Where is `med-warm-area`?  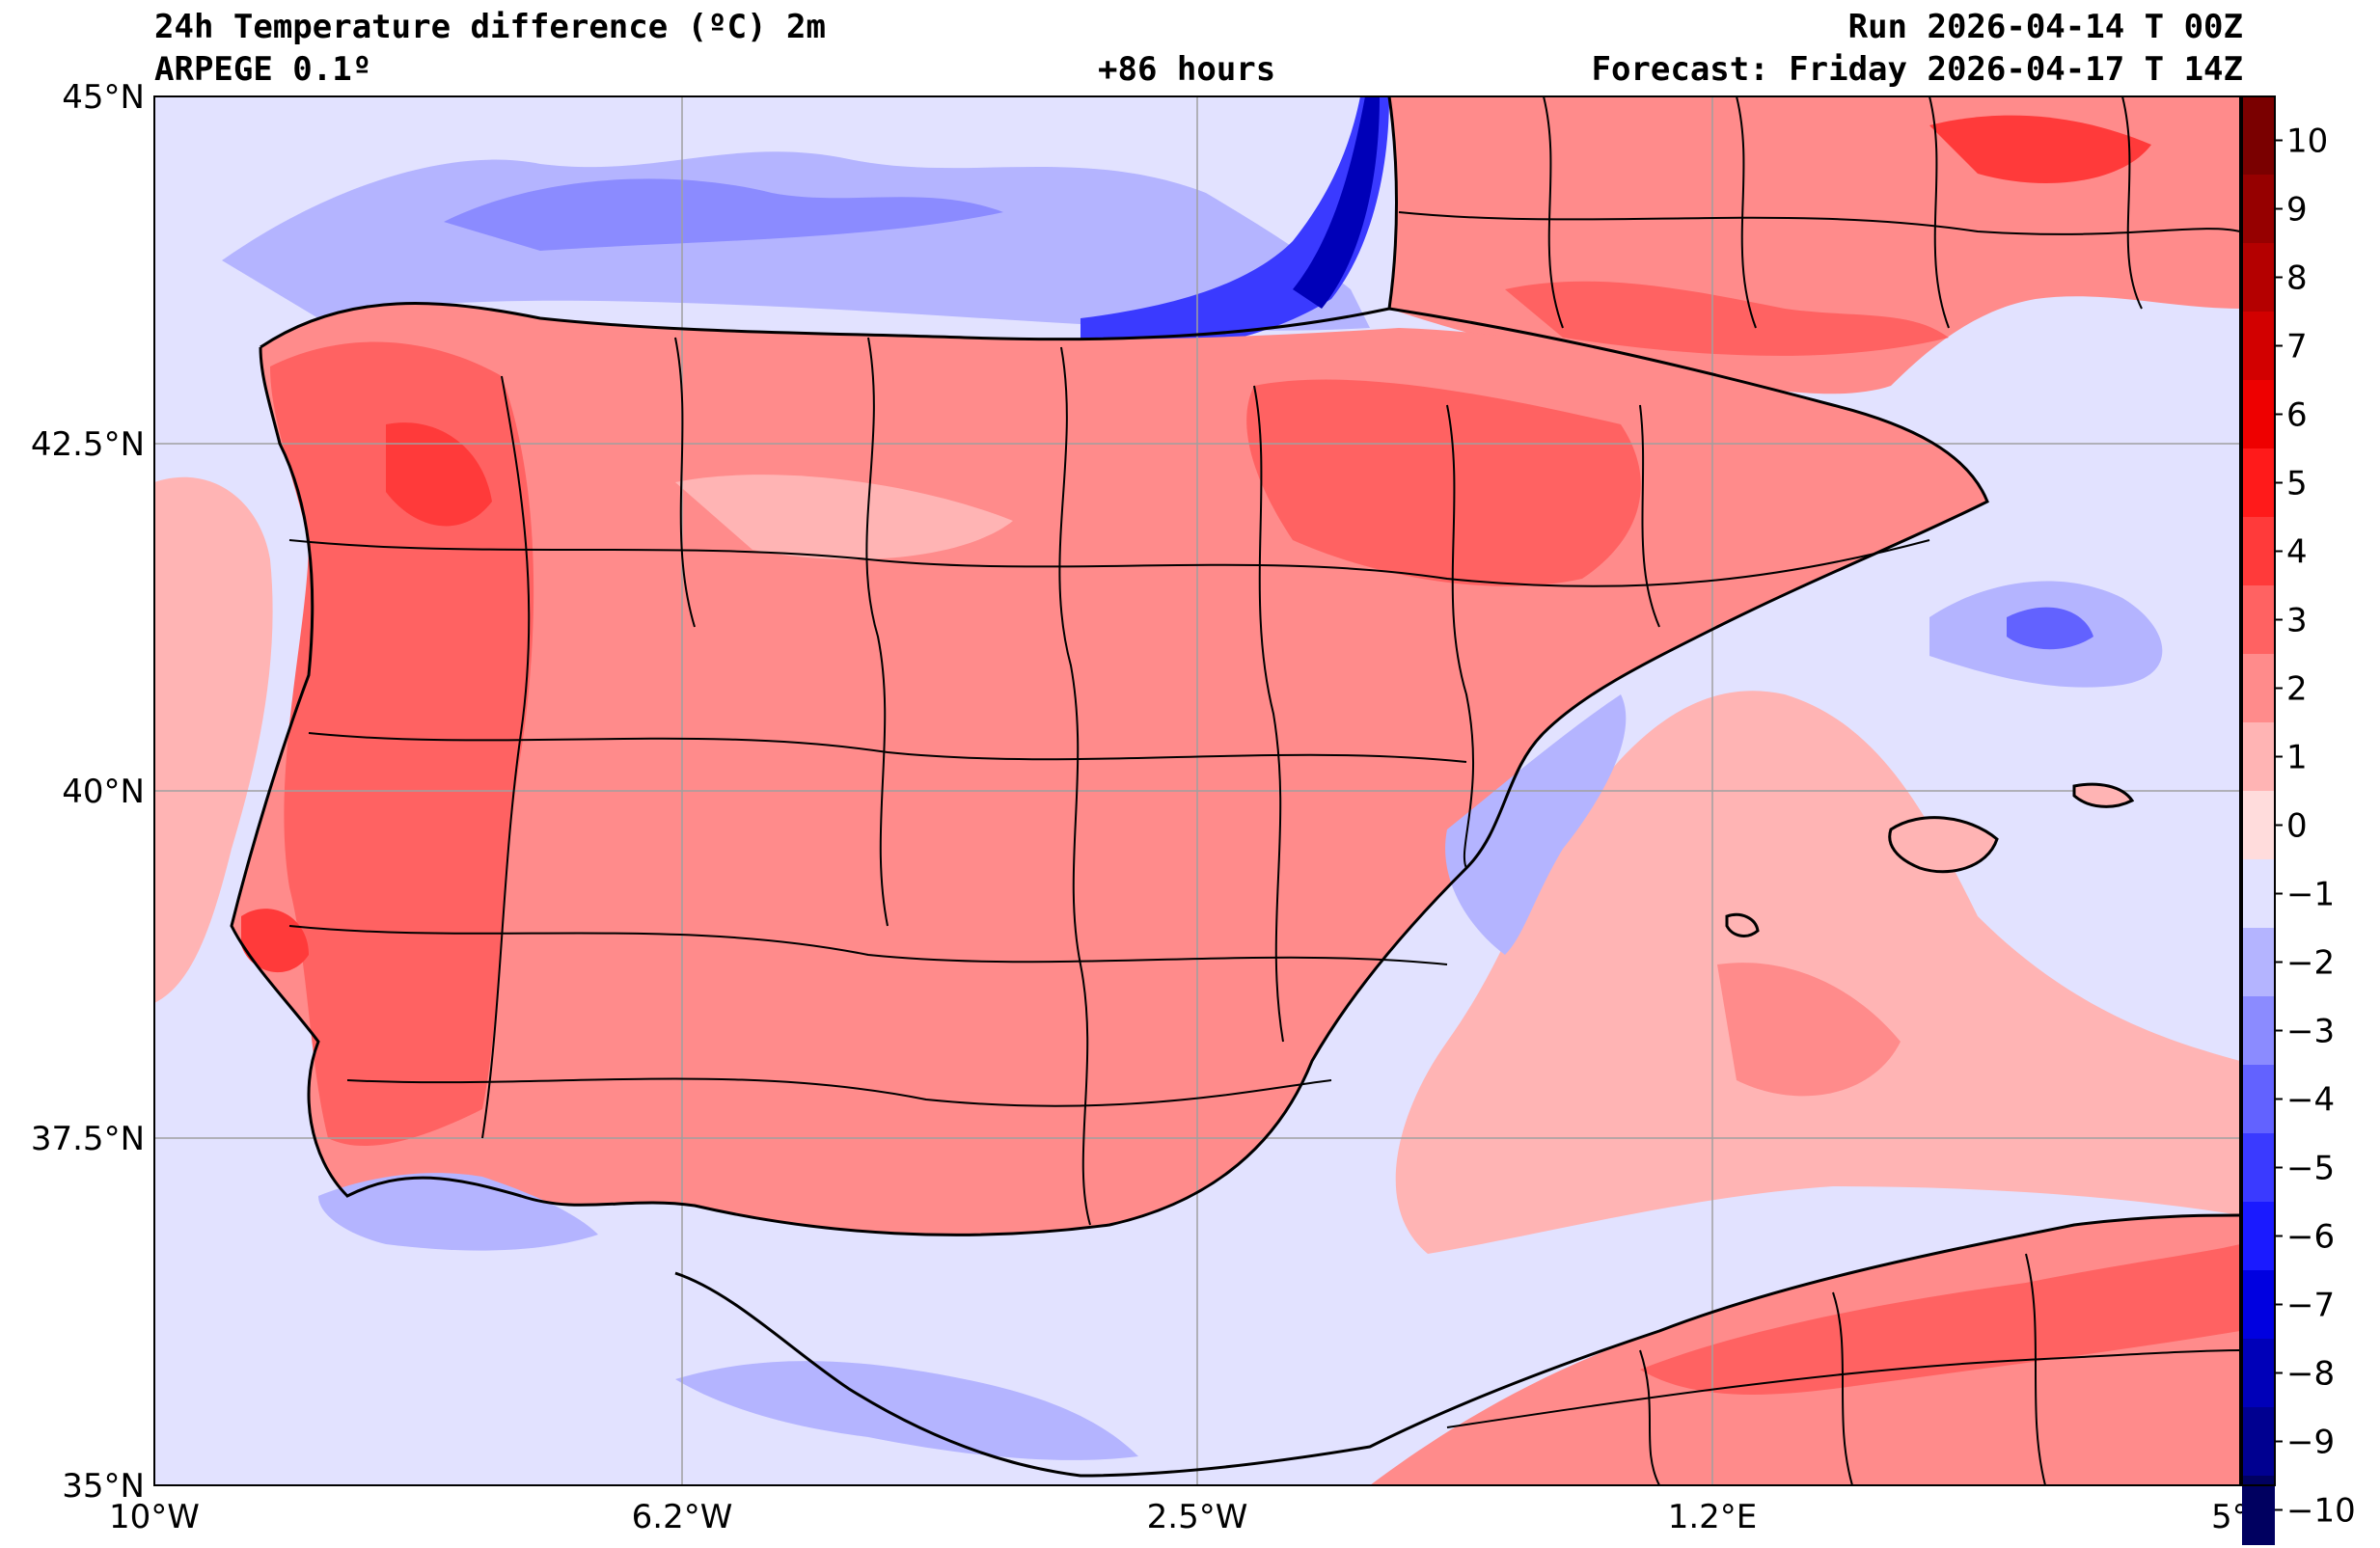
med-warm-area is located at coordinates (1817, 972).